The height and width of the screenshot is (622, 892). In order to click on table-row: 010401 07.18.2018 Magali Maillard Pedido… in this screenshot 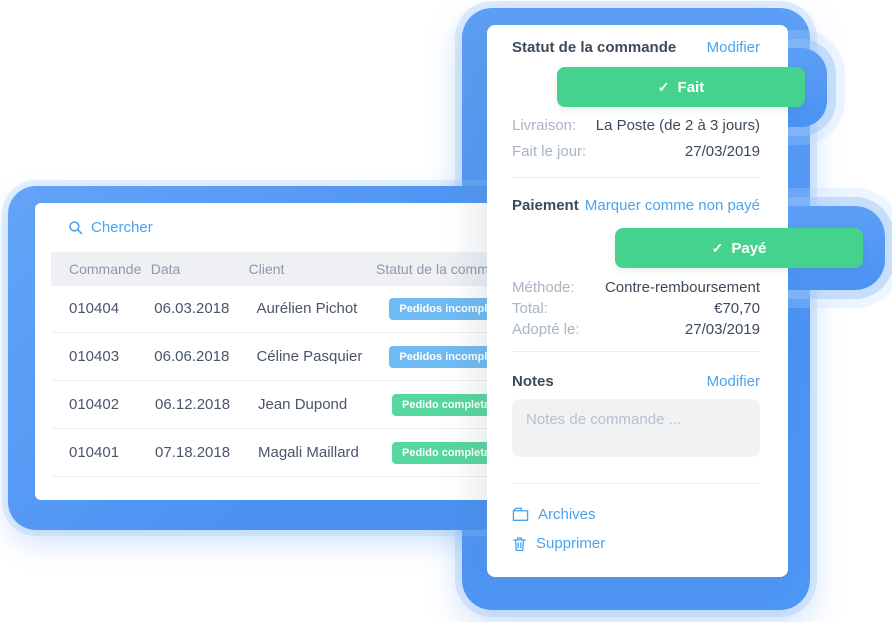, I will do `click(285, 453)`.